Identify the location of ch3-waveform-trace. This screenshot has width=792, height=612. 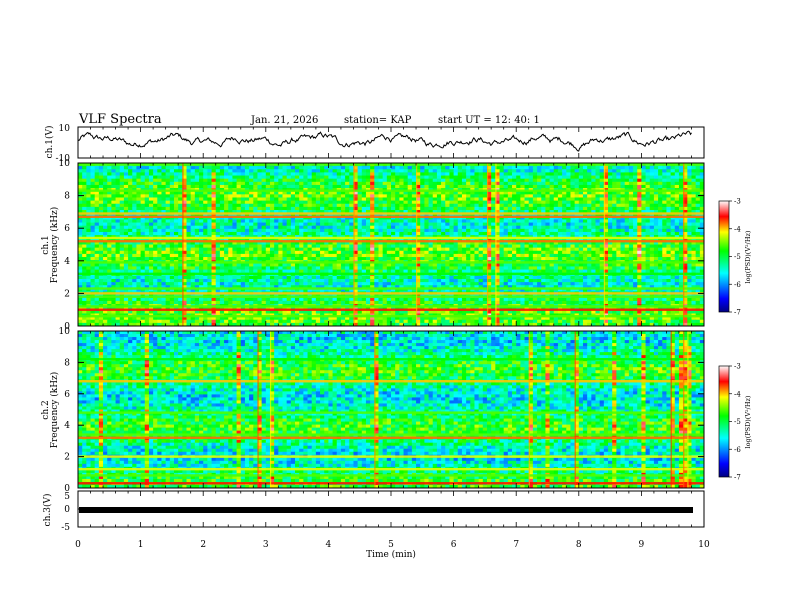
(386, 510).